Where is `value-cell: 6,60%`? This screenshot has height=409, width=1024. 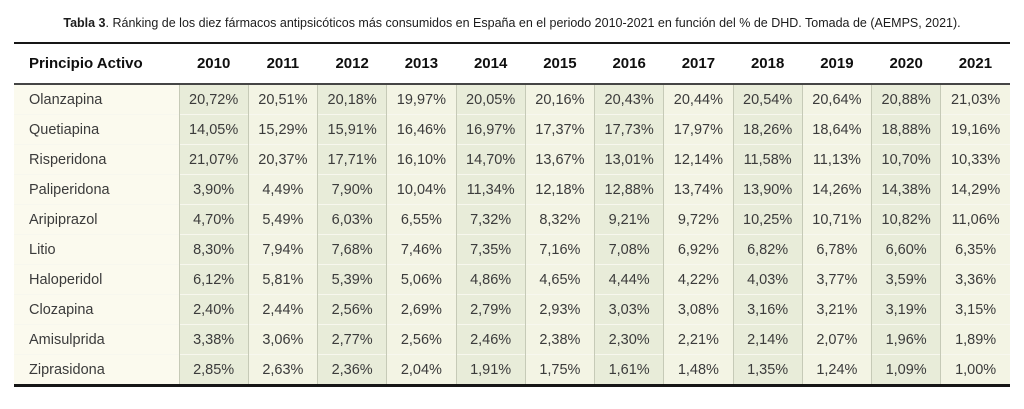
value-cell: 6,60% is located at coordinates (905, 249).